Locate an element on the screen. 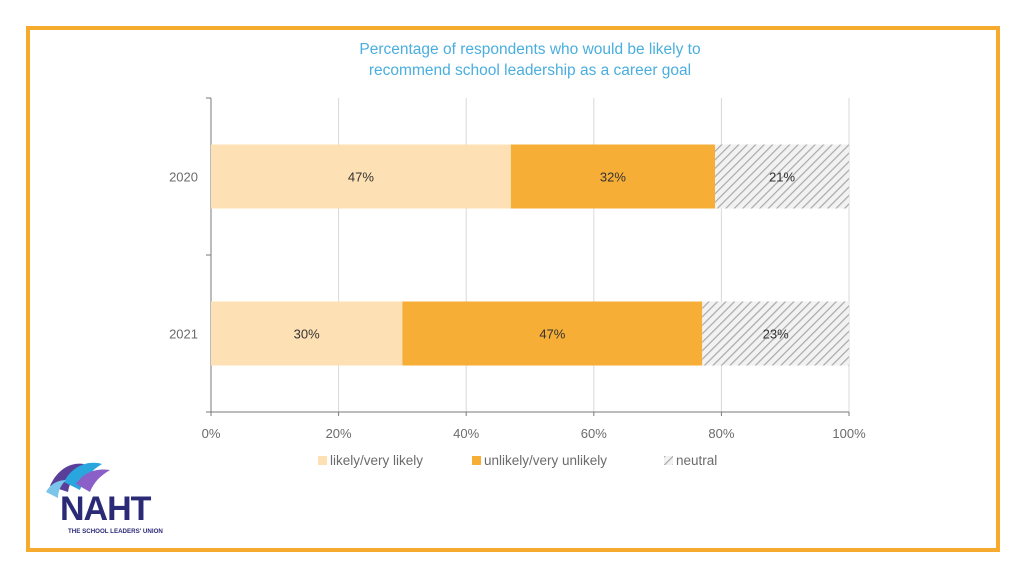 The width and height of the screenshot is (1024, 576). x-tick-label: 0% is located at coordinates (211, 433).